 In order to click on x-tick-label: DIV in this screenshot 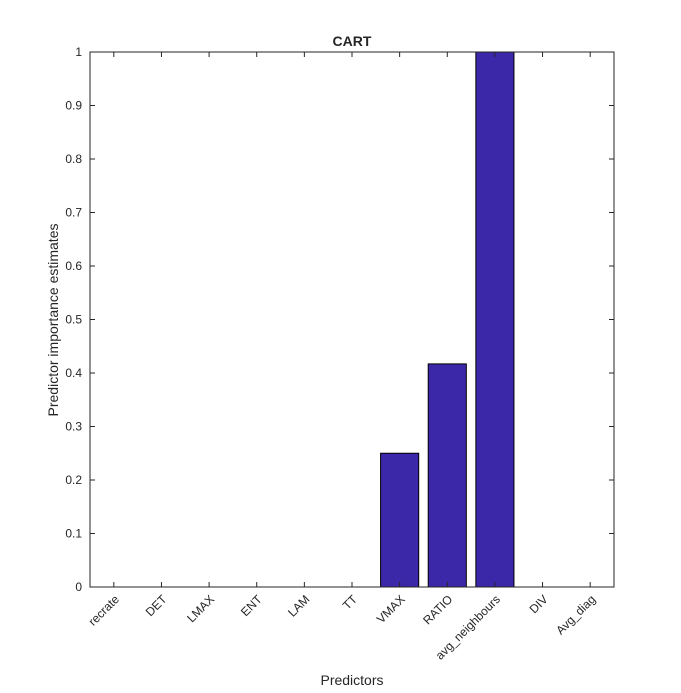, I will do `click(539, 604)`.